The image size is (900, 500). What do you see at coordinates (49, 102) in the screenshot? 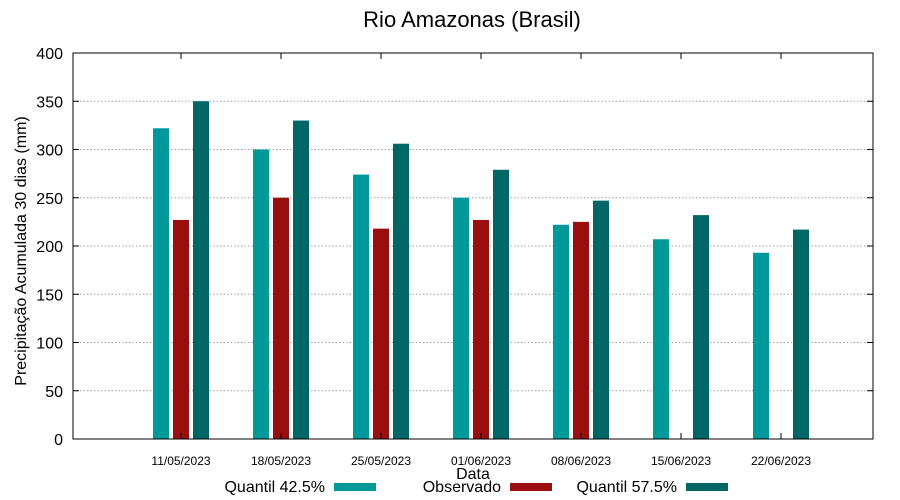
I see `y-tick-label: 350` at bounding box center [49, 102].